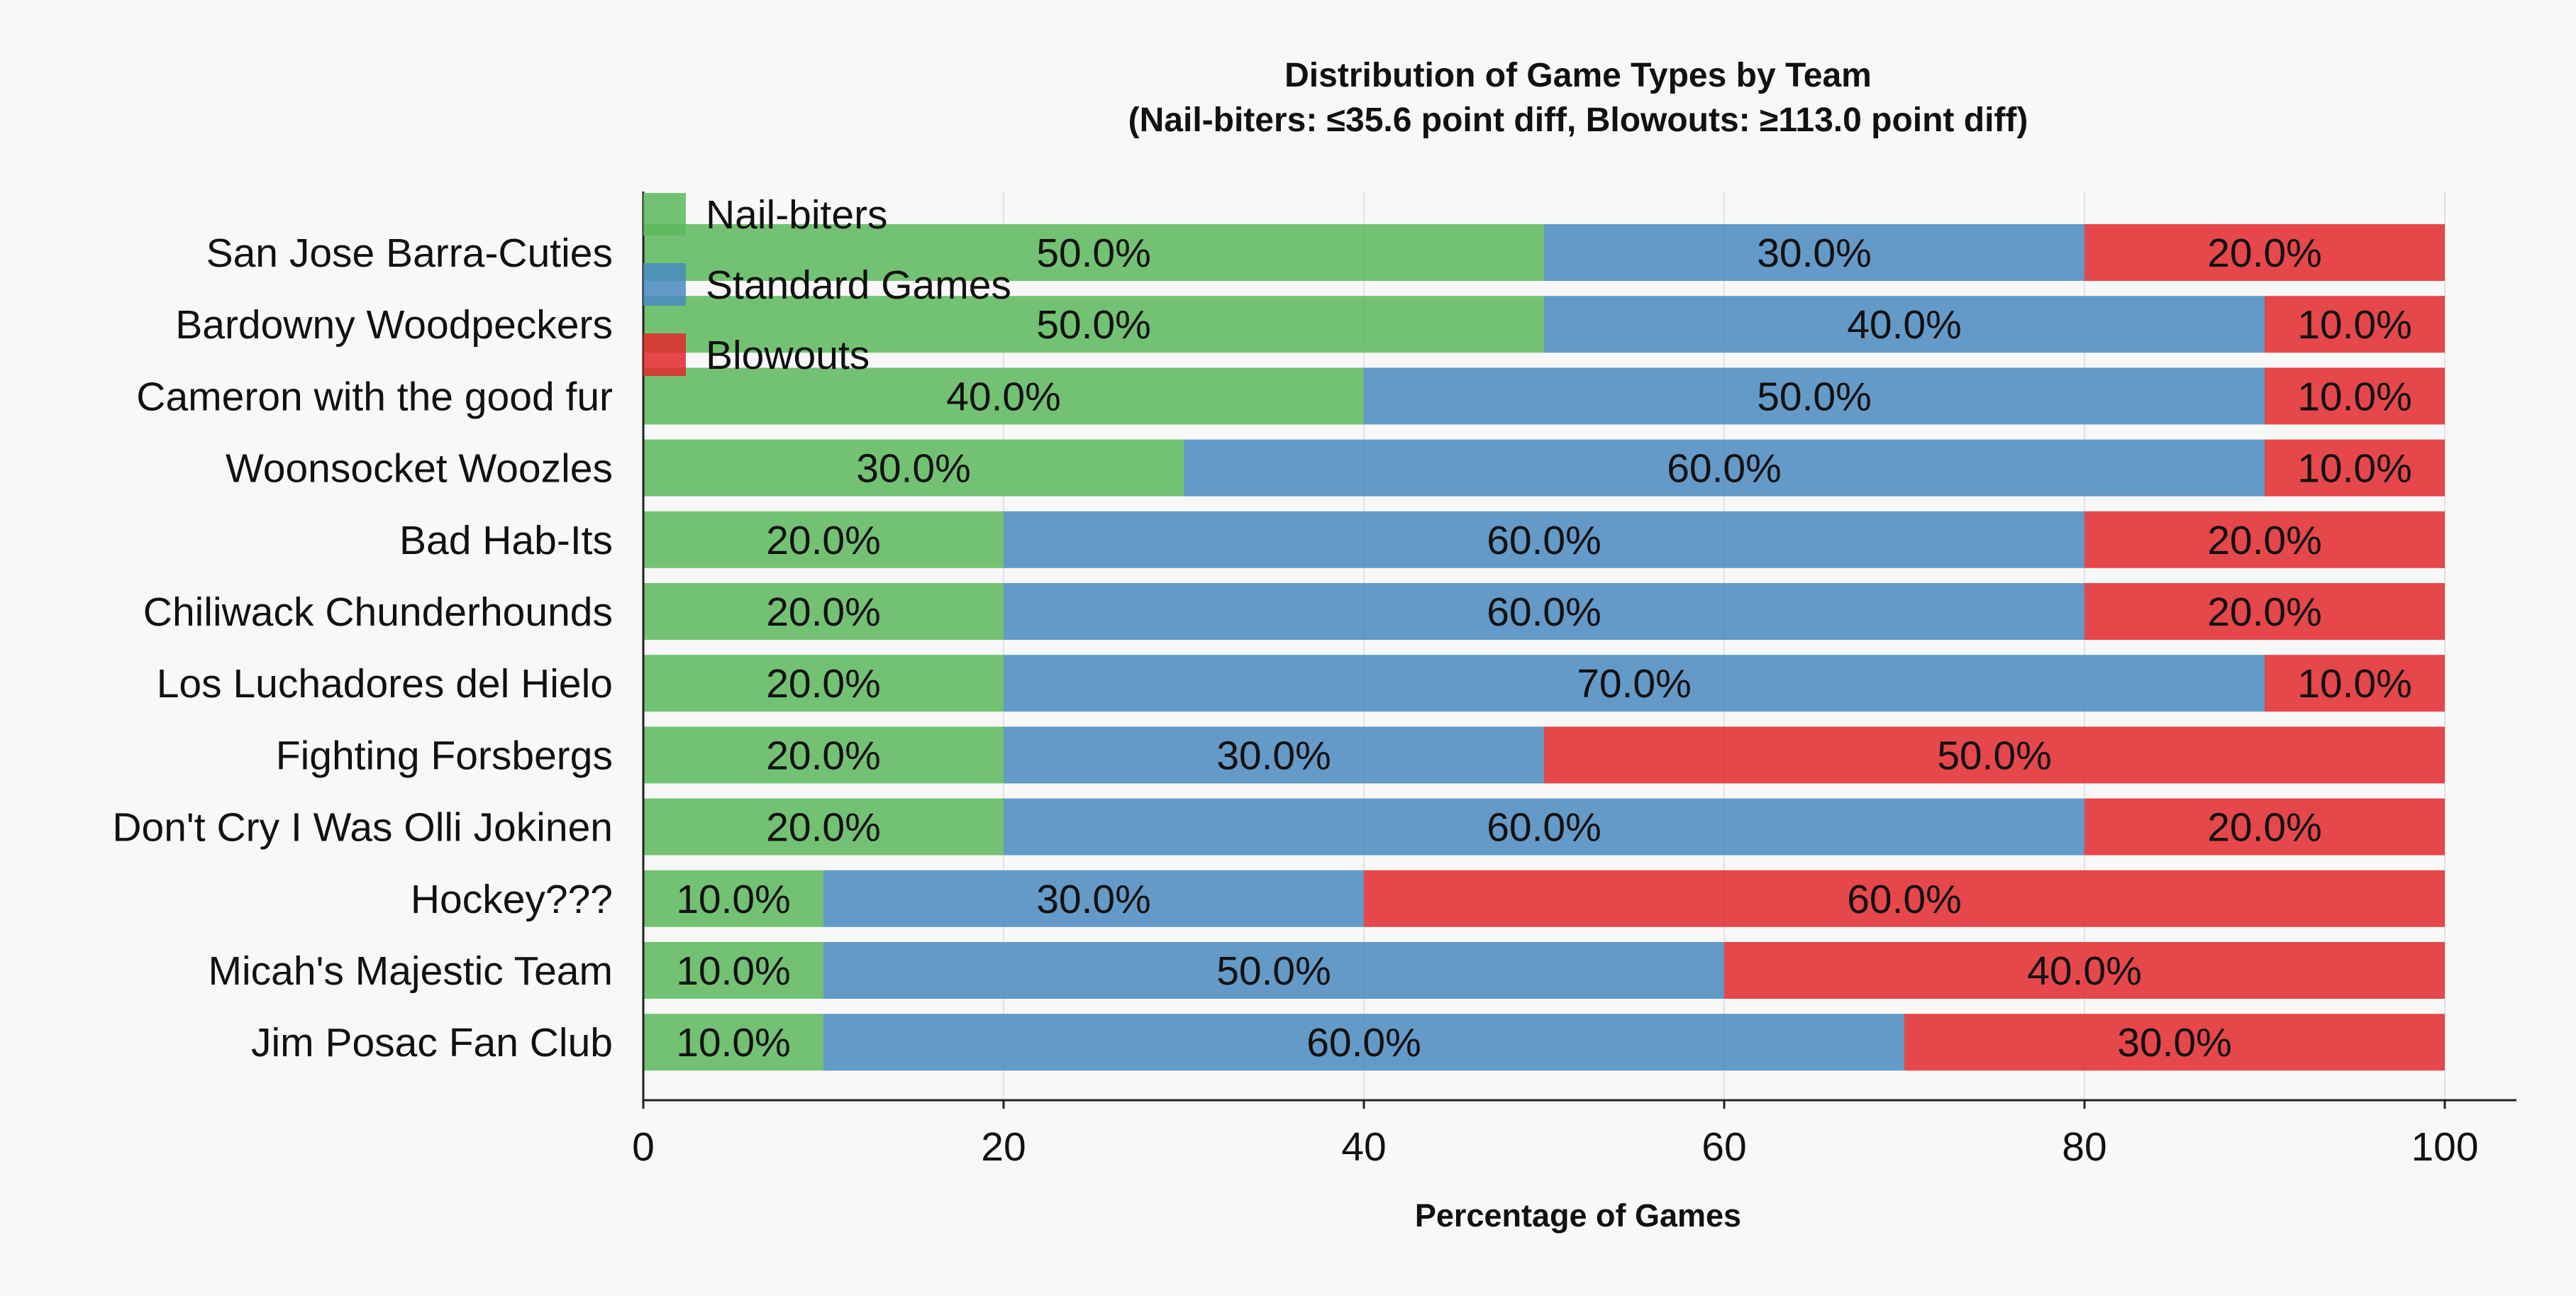 The width and height of the screenshot is (2576, 1296). Describe the element at coordinates (1003, 1147) in the screenshot. I see `x-tick-label: 20` at that location.